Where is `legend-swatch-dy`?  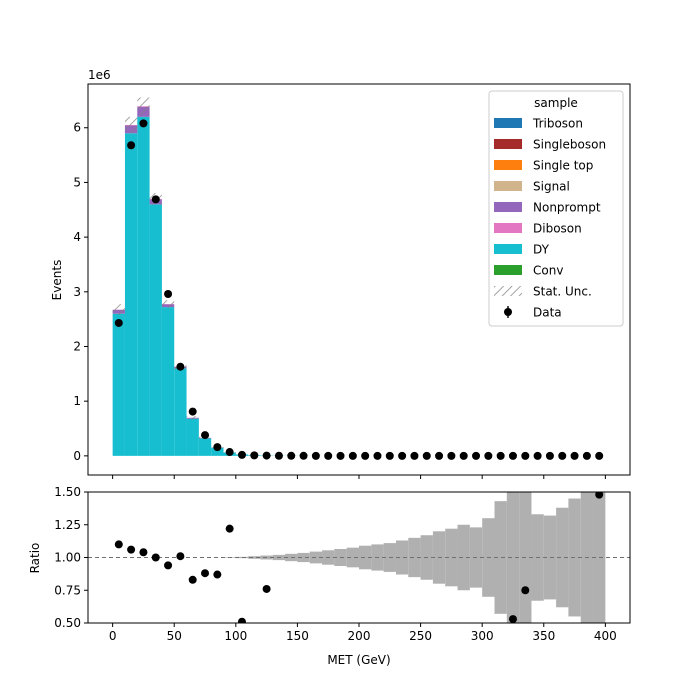
legend-swatch-dy is located at coordinates (508, 249).